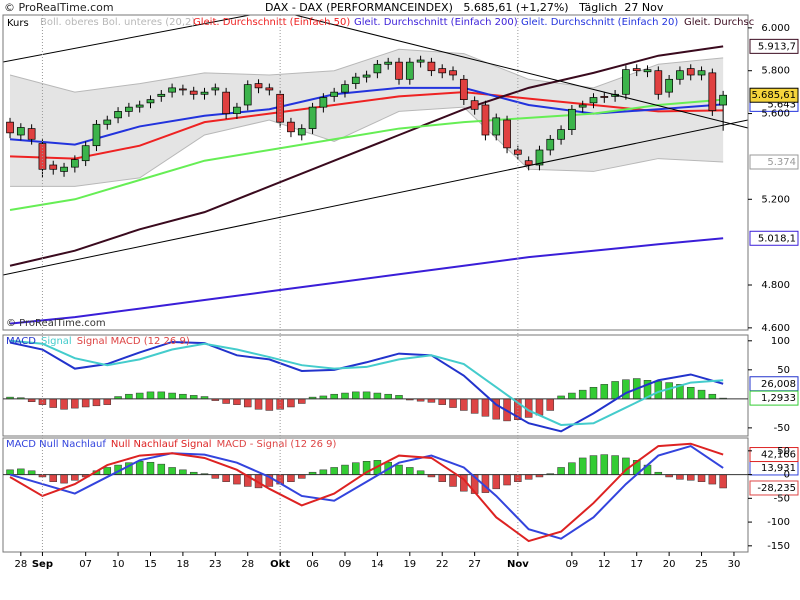 Image resolution: width=800 pixels, height=600 pixels. What do you see at coordinates (669, 564) in the screenshot?
I see `x-tick-label: 20` at bounding box center [669, 564].